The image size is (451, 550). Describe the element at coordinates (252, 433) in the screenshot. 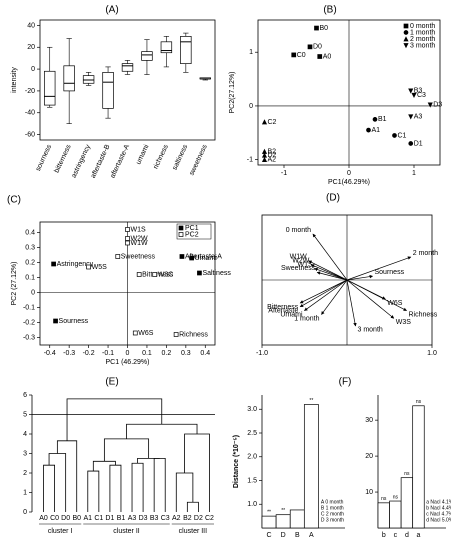

I see `y-tick-label: 2.5` at that location.